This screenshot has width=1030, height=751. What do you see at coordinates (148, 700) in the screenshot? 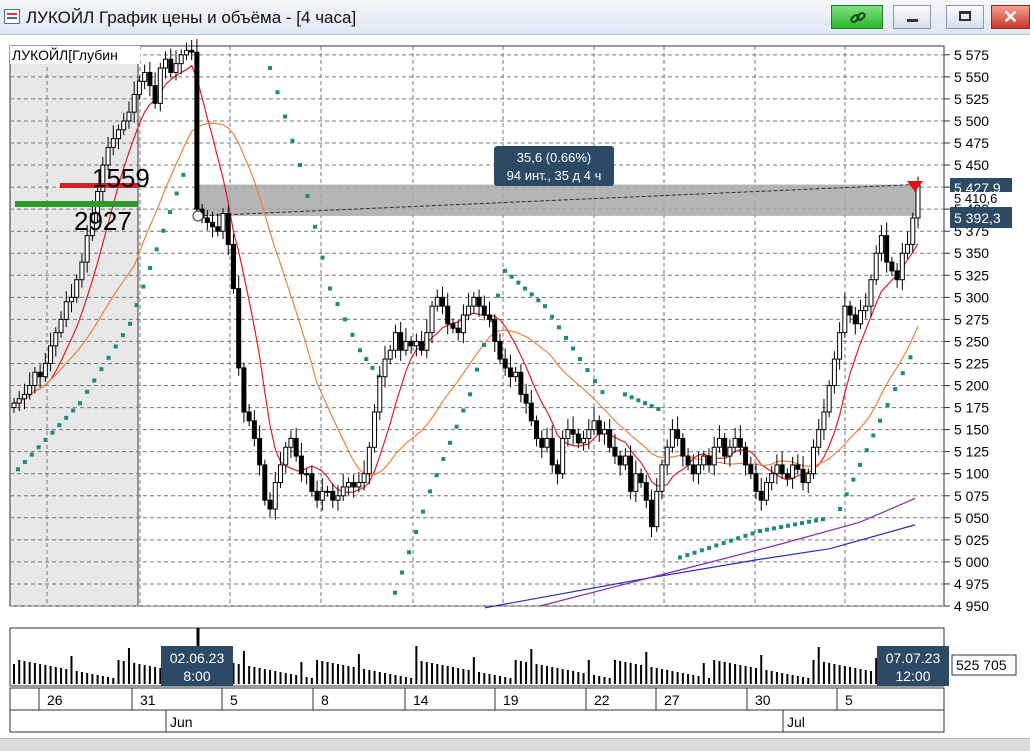
I see `day-label: 31` at bounding box center [148, 700].